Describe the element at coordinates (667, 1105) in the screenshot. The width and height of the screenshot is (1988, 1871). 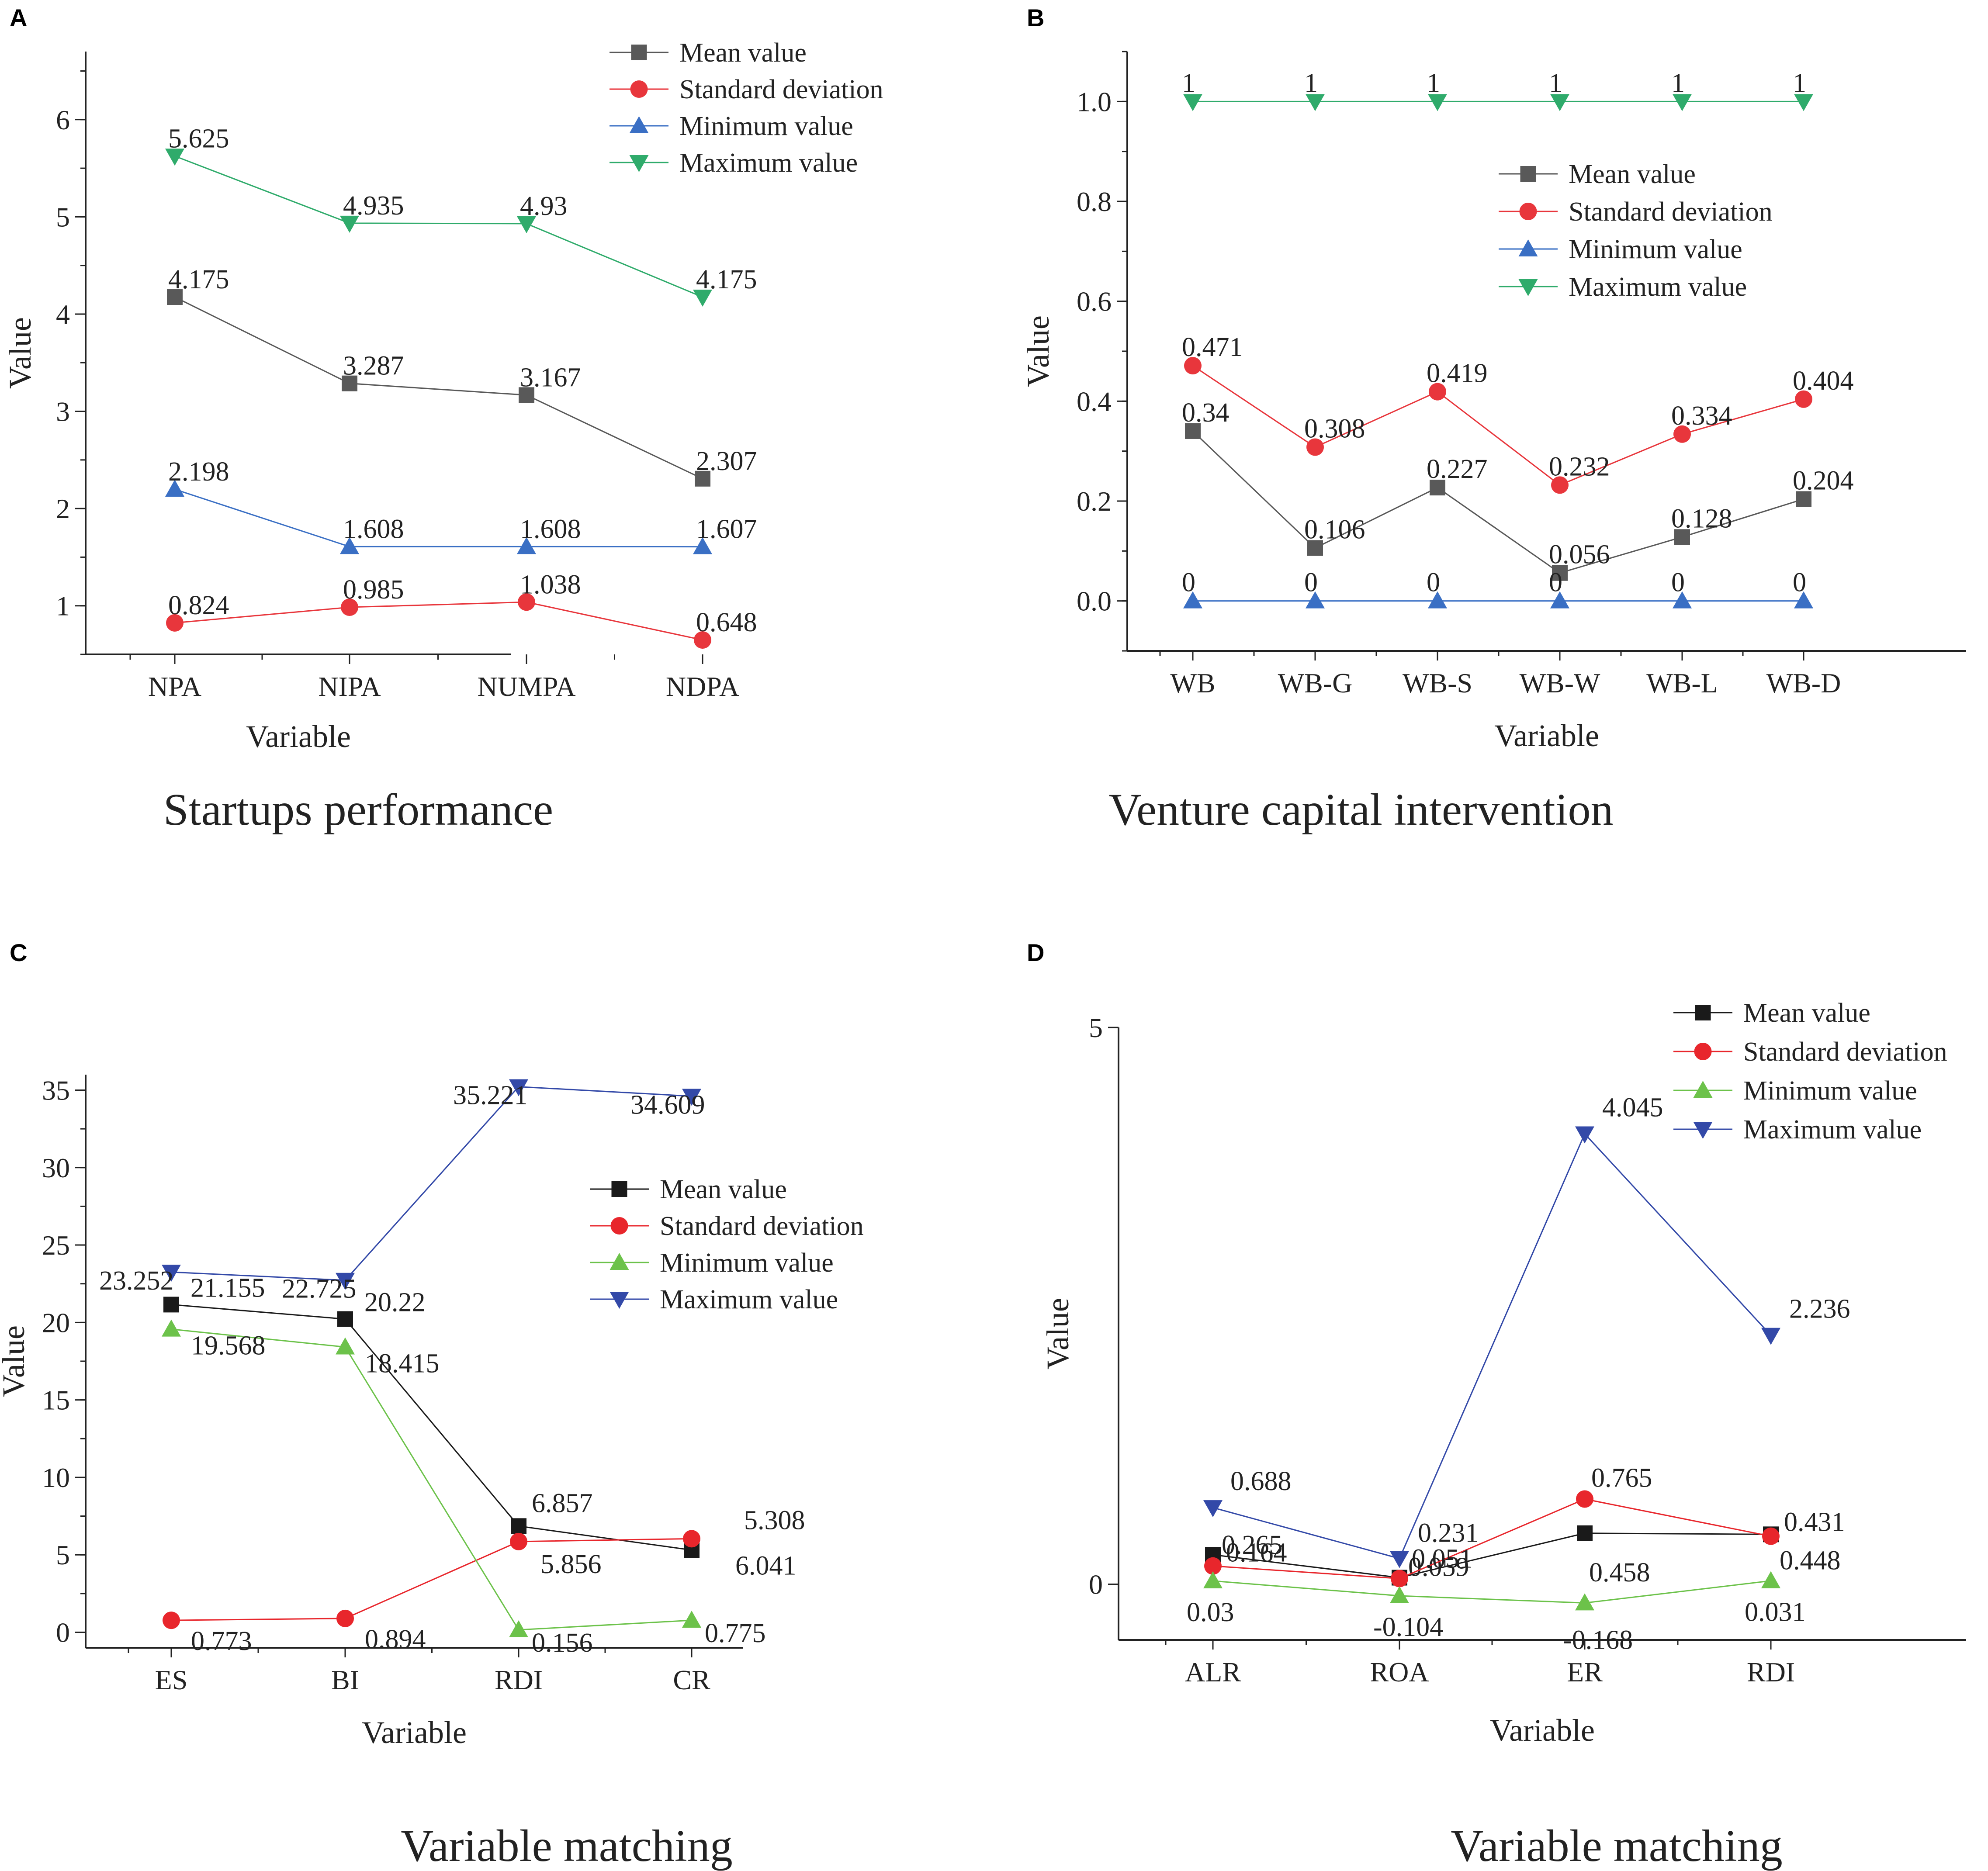
I see `data-label: 34.609` at that location.